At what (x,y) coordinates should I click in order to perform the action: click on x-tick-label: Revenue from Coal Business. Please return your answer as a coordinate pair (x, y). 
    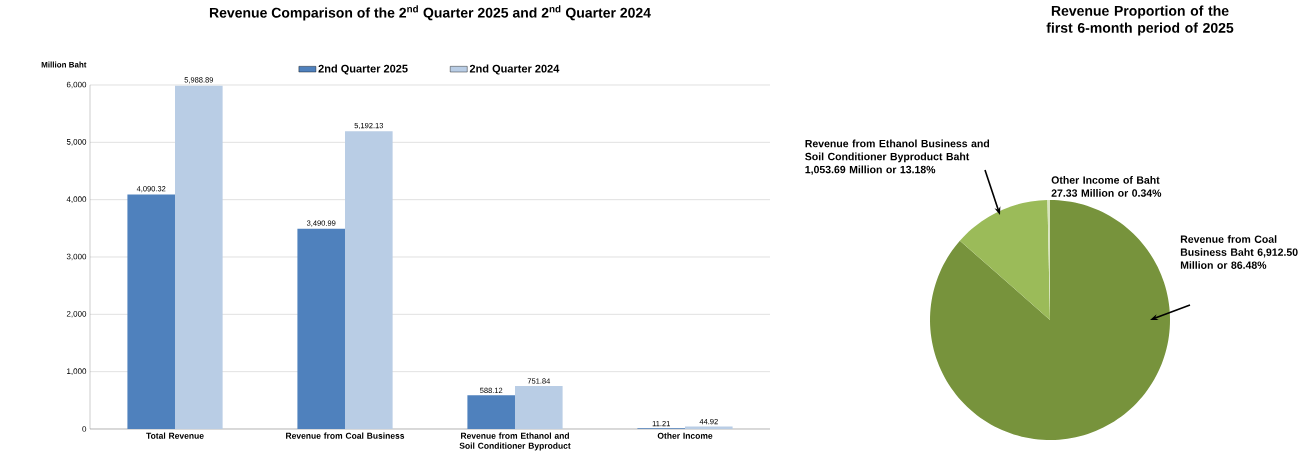
    Looking at the image, I should click on (345, 435).